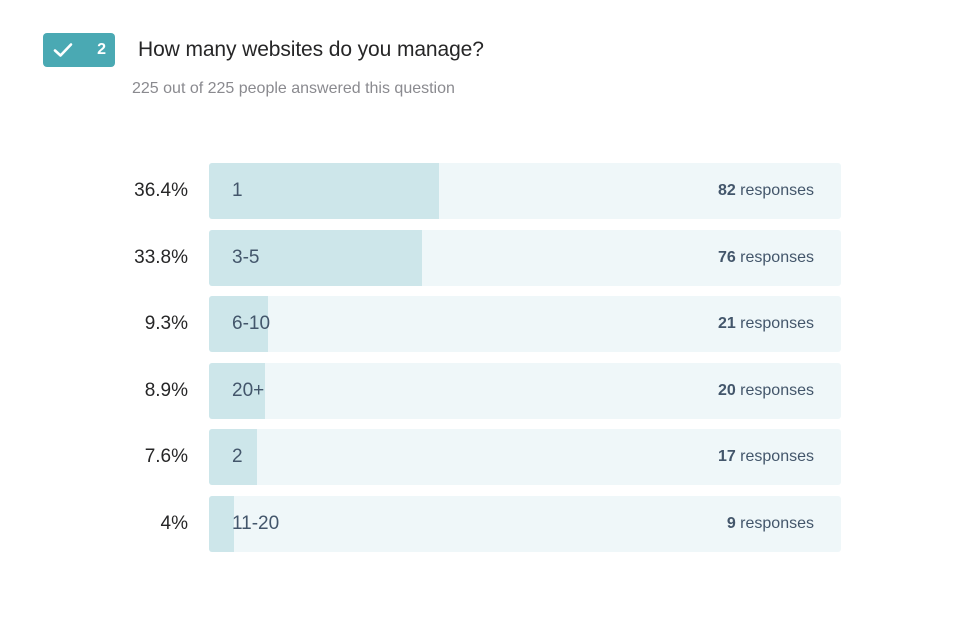 This screenshot has height=629, width=974. Describe the element at coordinates (246, 257) in the screenshot. I see `bar-category-label: 3-5` at that location.